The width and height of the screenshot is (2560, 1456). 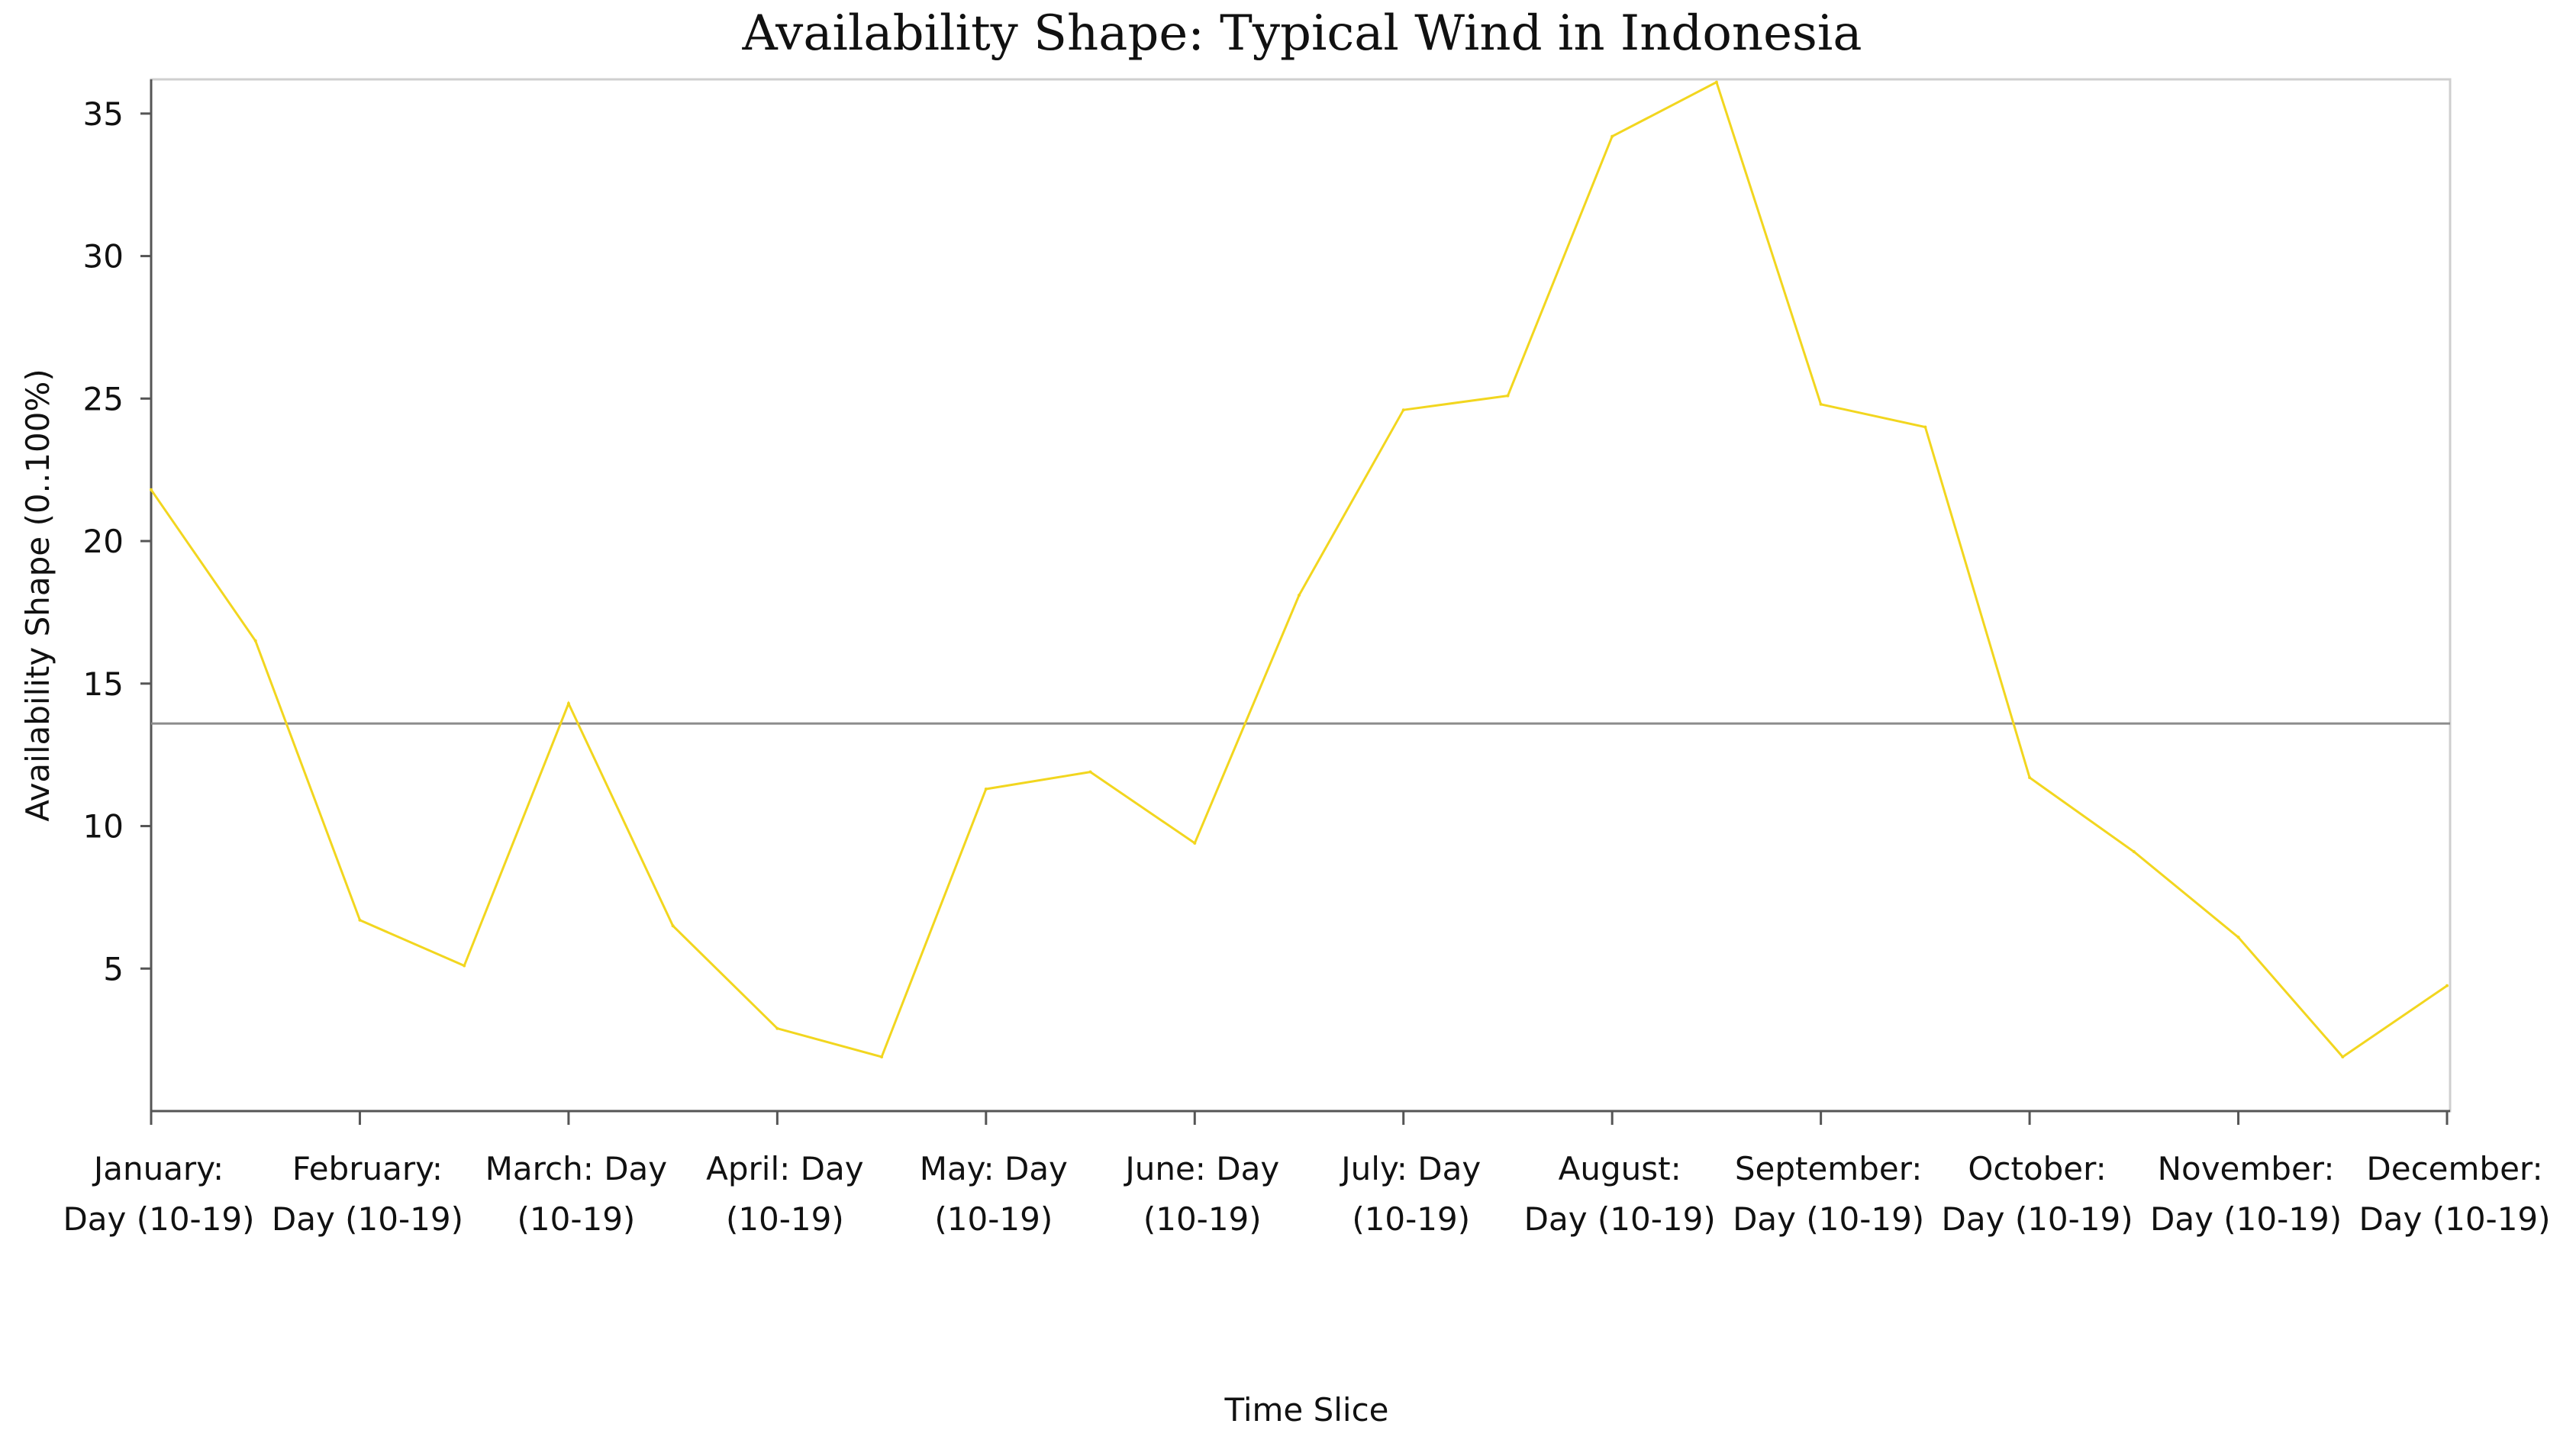 What do you see at coordinates (784, 1168) in the screenshot?
I see `x-tick-label-line: April: Day` at bounding box center [784, 1168].